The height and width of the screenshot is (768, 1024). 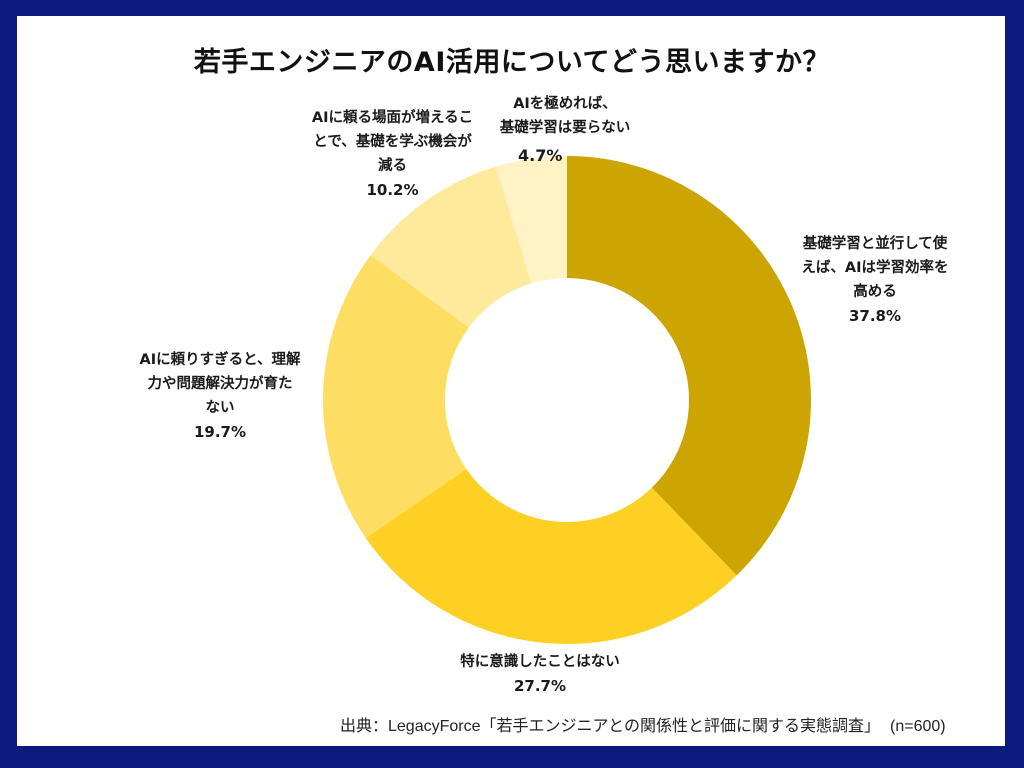 What do you see at coordinates (540, 674) in the screenshot?
I see `label-slice-1: 特に意識したことはない 27.7%` at bounding box center [540, 674].